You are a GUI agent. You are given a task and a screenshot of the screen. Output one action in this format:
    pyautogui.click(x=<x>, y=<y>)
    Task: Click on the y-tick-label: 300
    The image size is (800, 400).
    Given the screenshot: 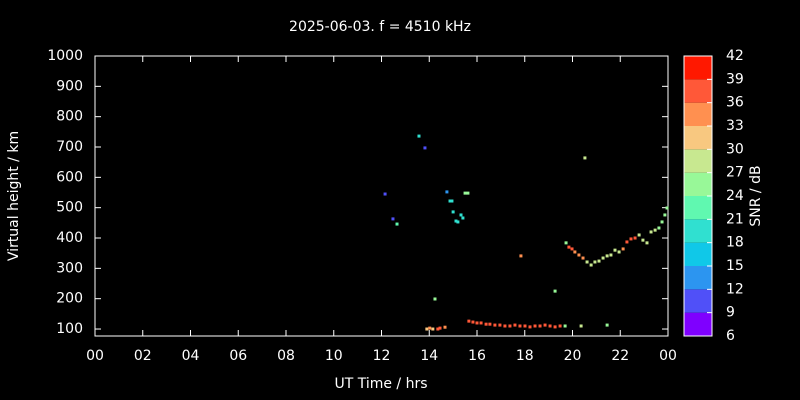 What is the action you would take?
    pyautogui.click(x=69, y=268)
    